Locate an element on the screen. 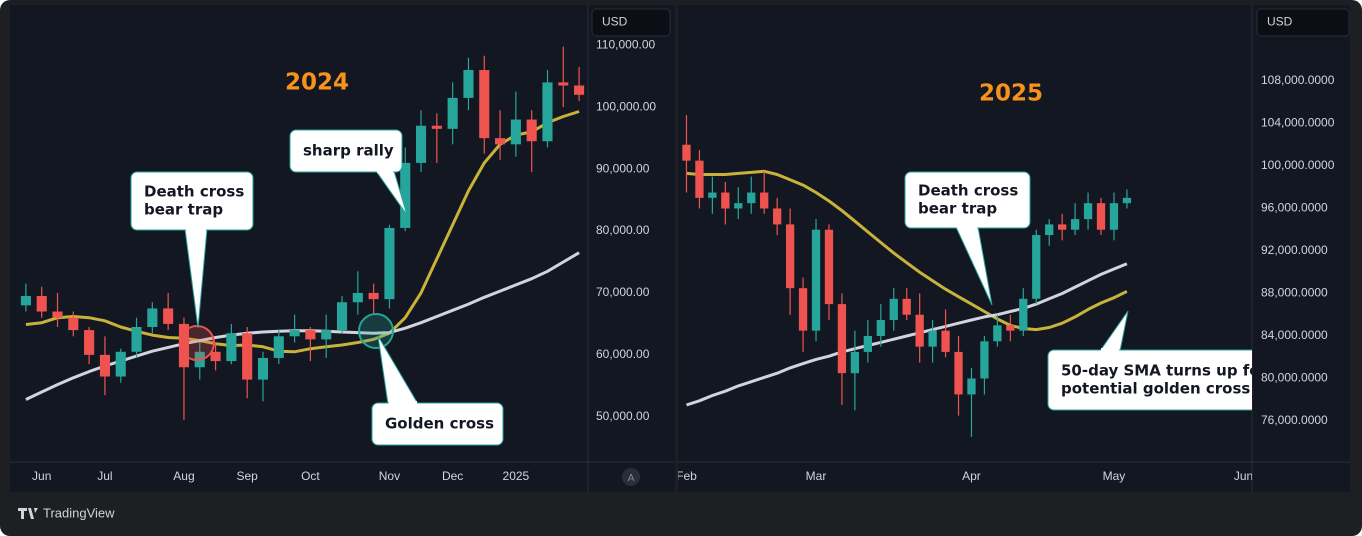  x-tick-label: 2025 is located at coordinates (516, 476).